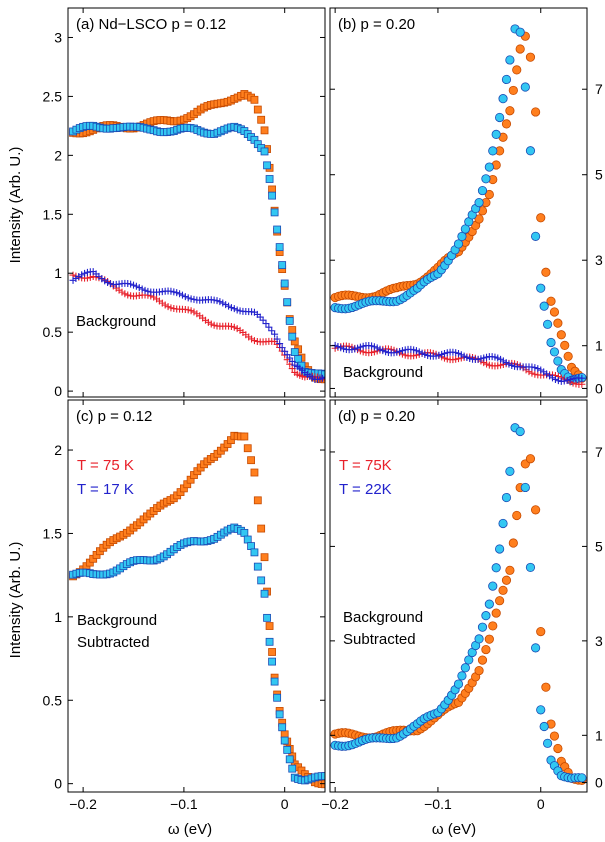 This screenshot has height=842, width=605. Describe the element at coordinates (599, 641) in the screenshot. I see `y-tick-label-d: 3` at that location.